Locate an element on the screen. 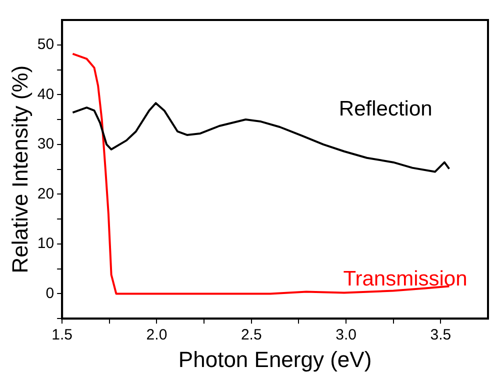  y-tick-label: 20 is located at coordinates (45, 193).